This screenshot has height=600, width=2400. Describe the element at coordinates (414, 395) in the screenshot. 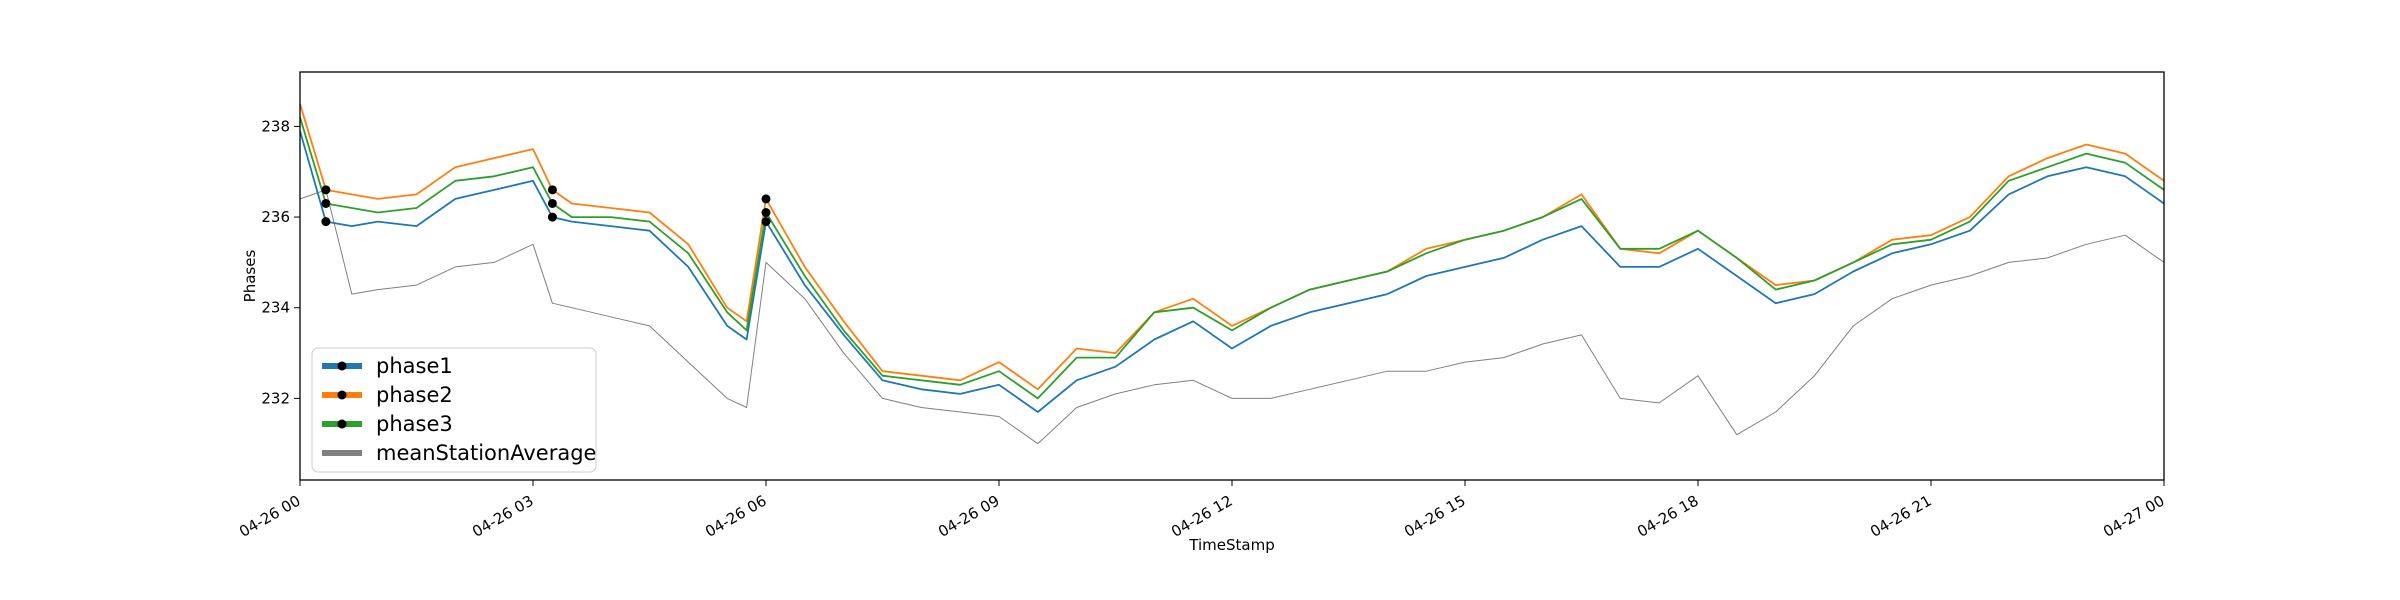

I see `legend-label-phase2: phase2` at that location.